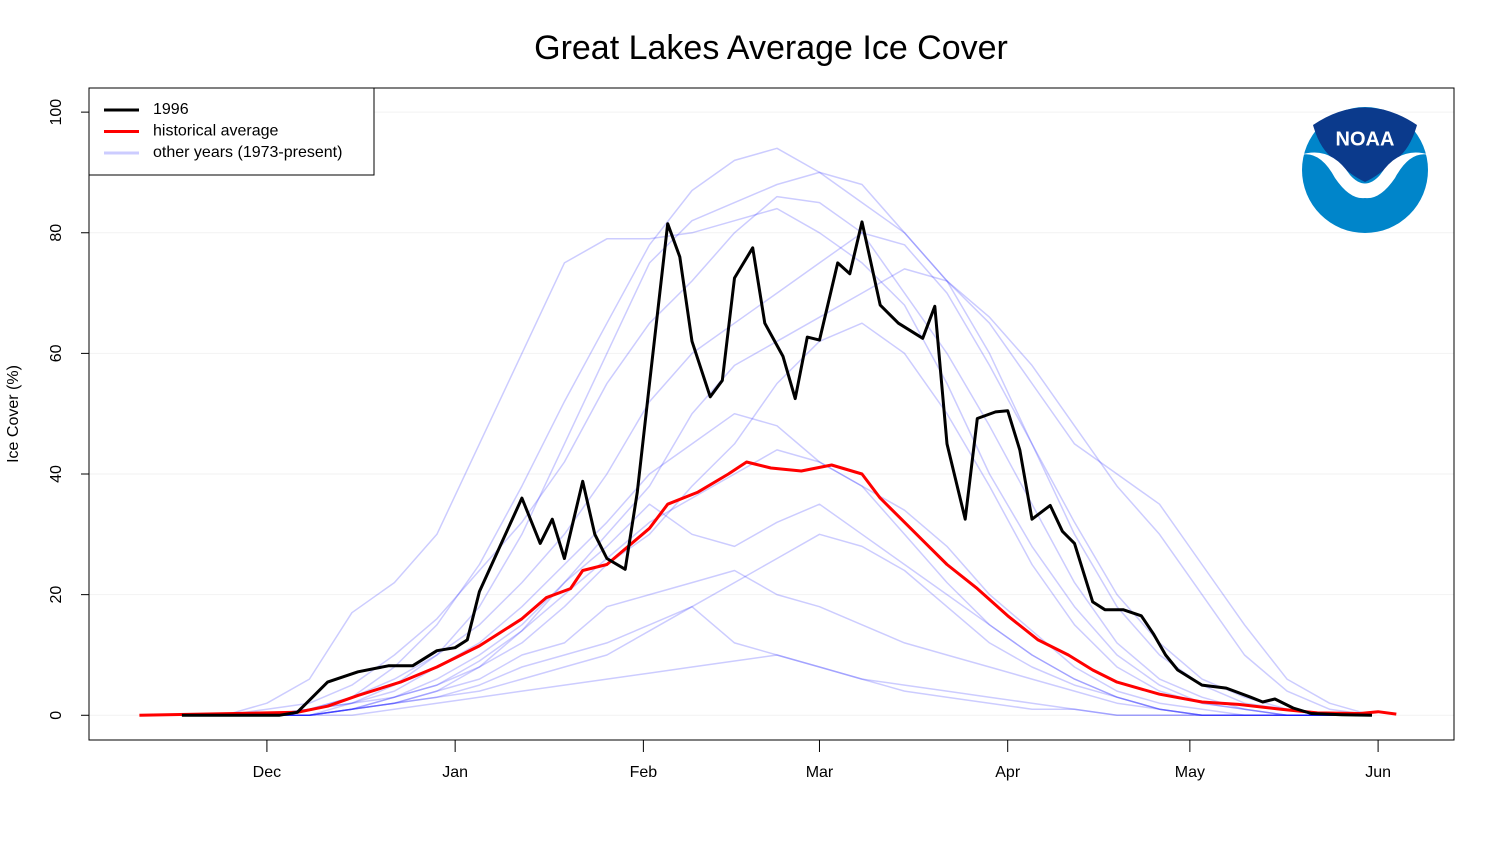 This screenshot has width=1500, height=855. I want to click on y-tick-label: 40, so click(56, 474).